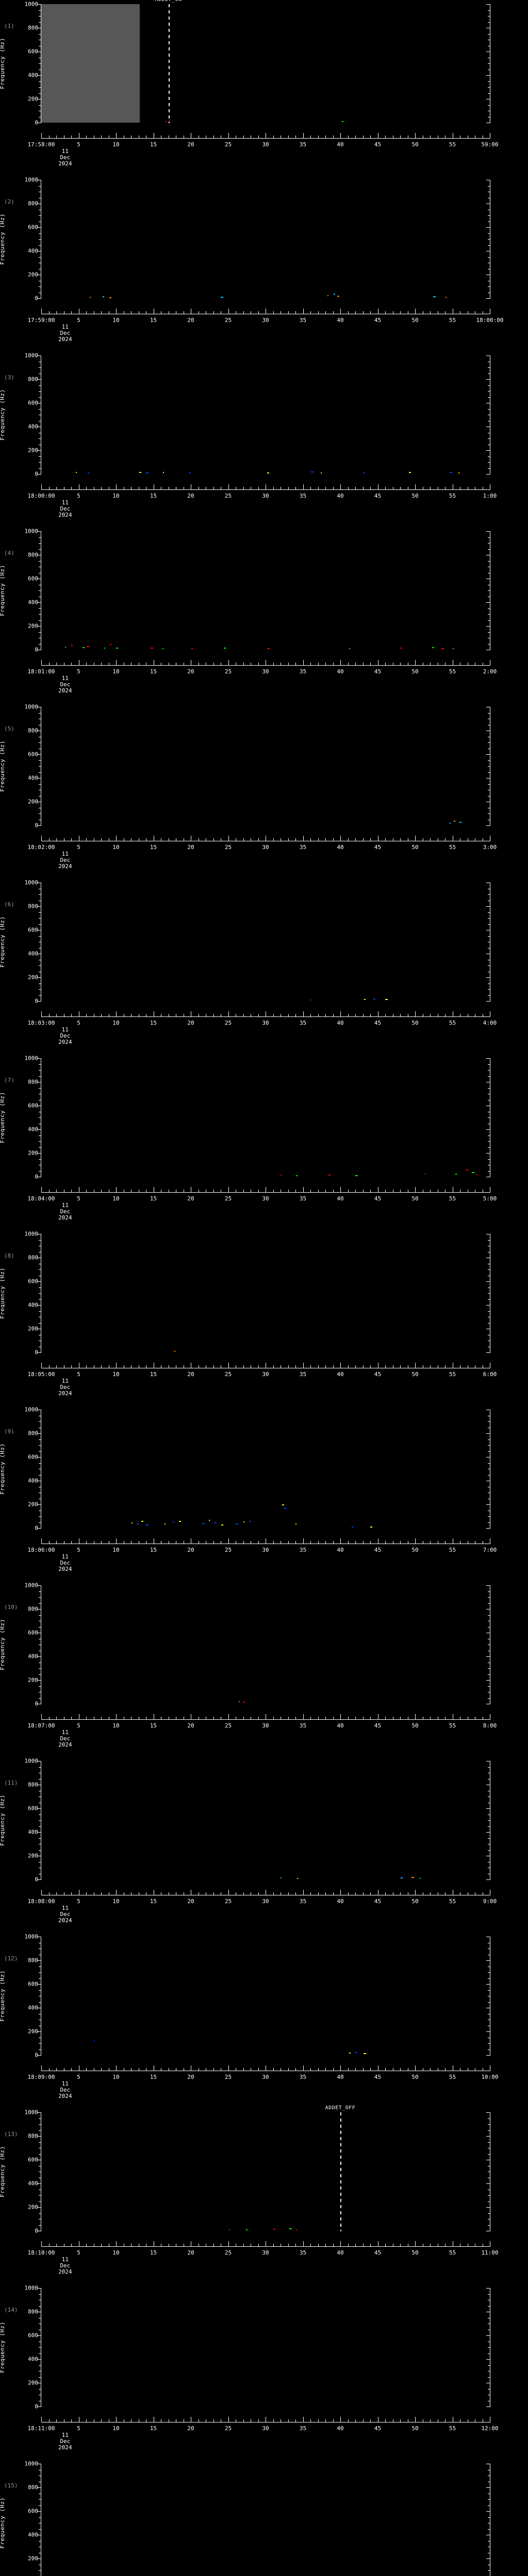  What do you see at coordinates (190, 320) in the screenshot?
I see `x-tick-label: 20` at bounding box center [190, 320].